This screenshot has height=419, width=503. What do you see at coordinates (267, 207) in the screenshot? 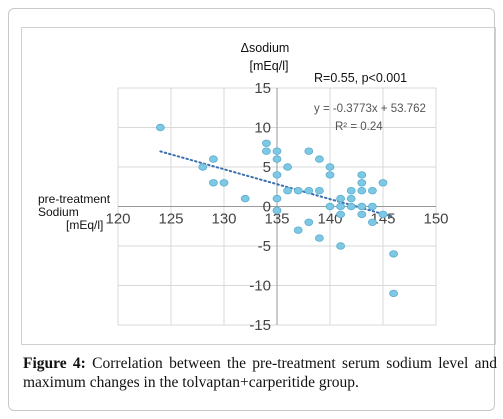
I see `y-tick-label: 0` at bounding box center [267, 207].